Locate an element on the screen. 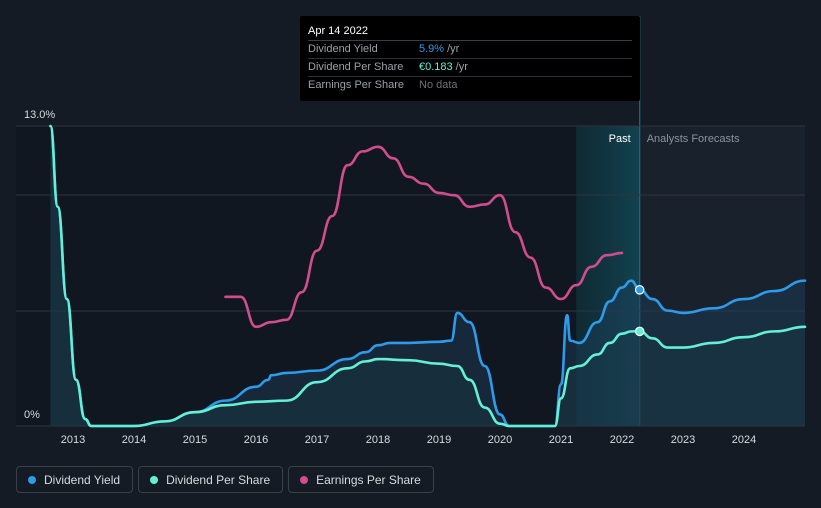 This screenshot has width=821, height=508. legend-label: Earnings Per Share is located at coordinates (368, 479).